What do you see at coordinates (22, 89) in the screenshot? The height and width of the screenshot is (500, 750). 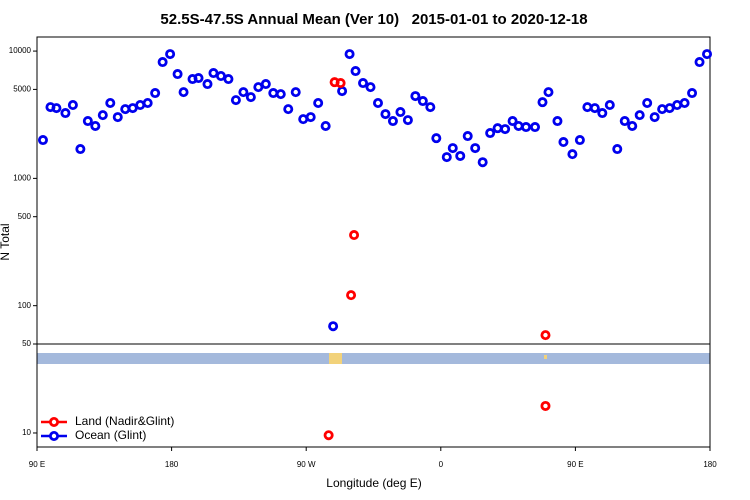 I see `y-tick-label: 5000` at bounding box center [22, 89].